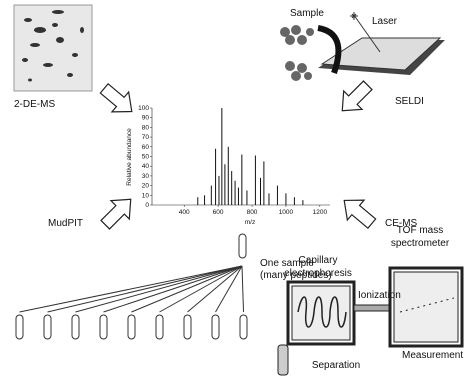 This screenshot has width=474, height=385. I want to click on y-tick-label: 70, so click(146, 137).